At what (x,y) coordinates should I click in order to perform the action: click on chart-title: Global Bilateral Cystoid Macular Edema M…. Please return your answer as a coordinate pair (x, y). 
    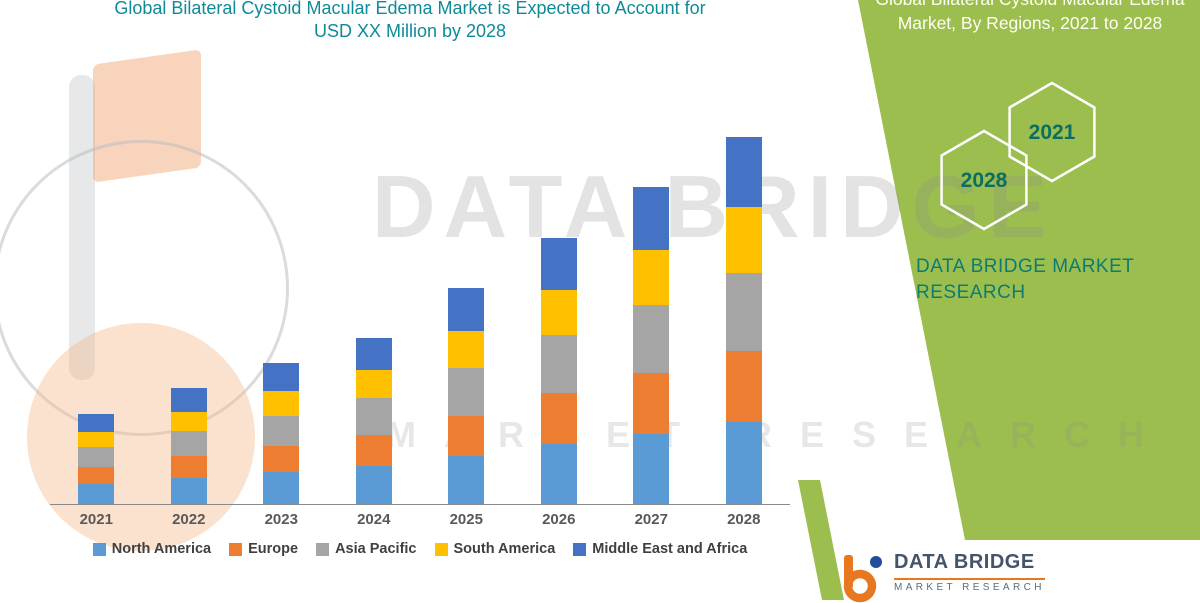
    Looking at the image, I should click on (410, 20).